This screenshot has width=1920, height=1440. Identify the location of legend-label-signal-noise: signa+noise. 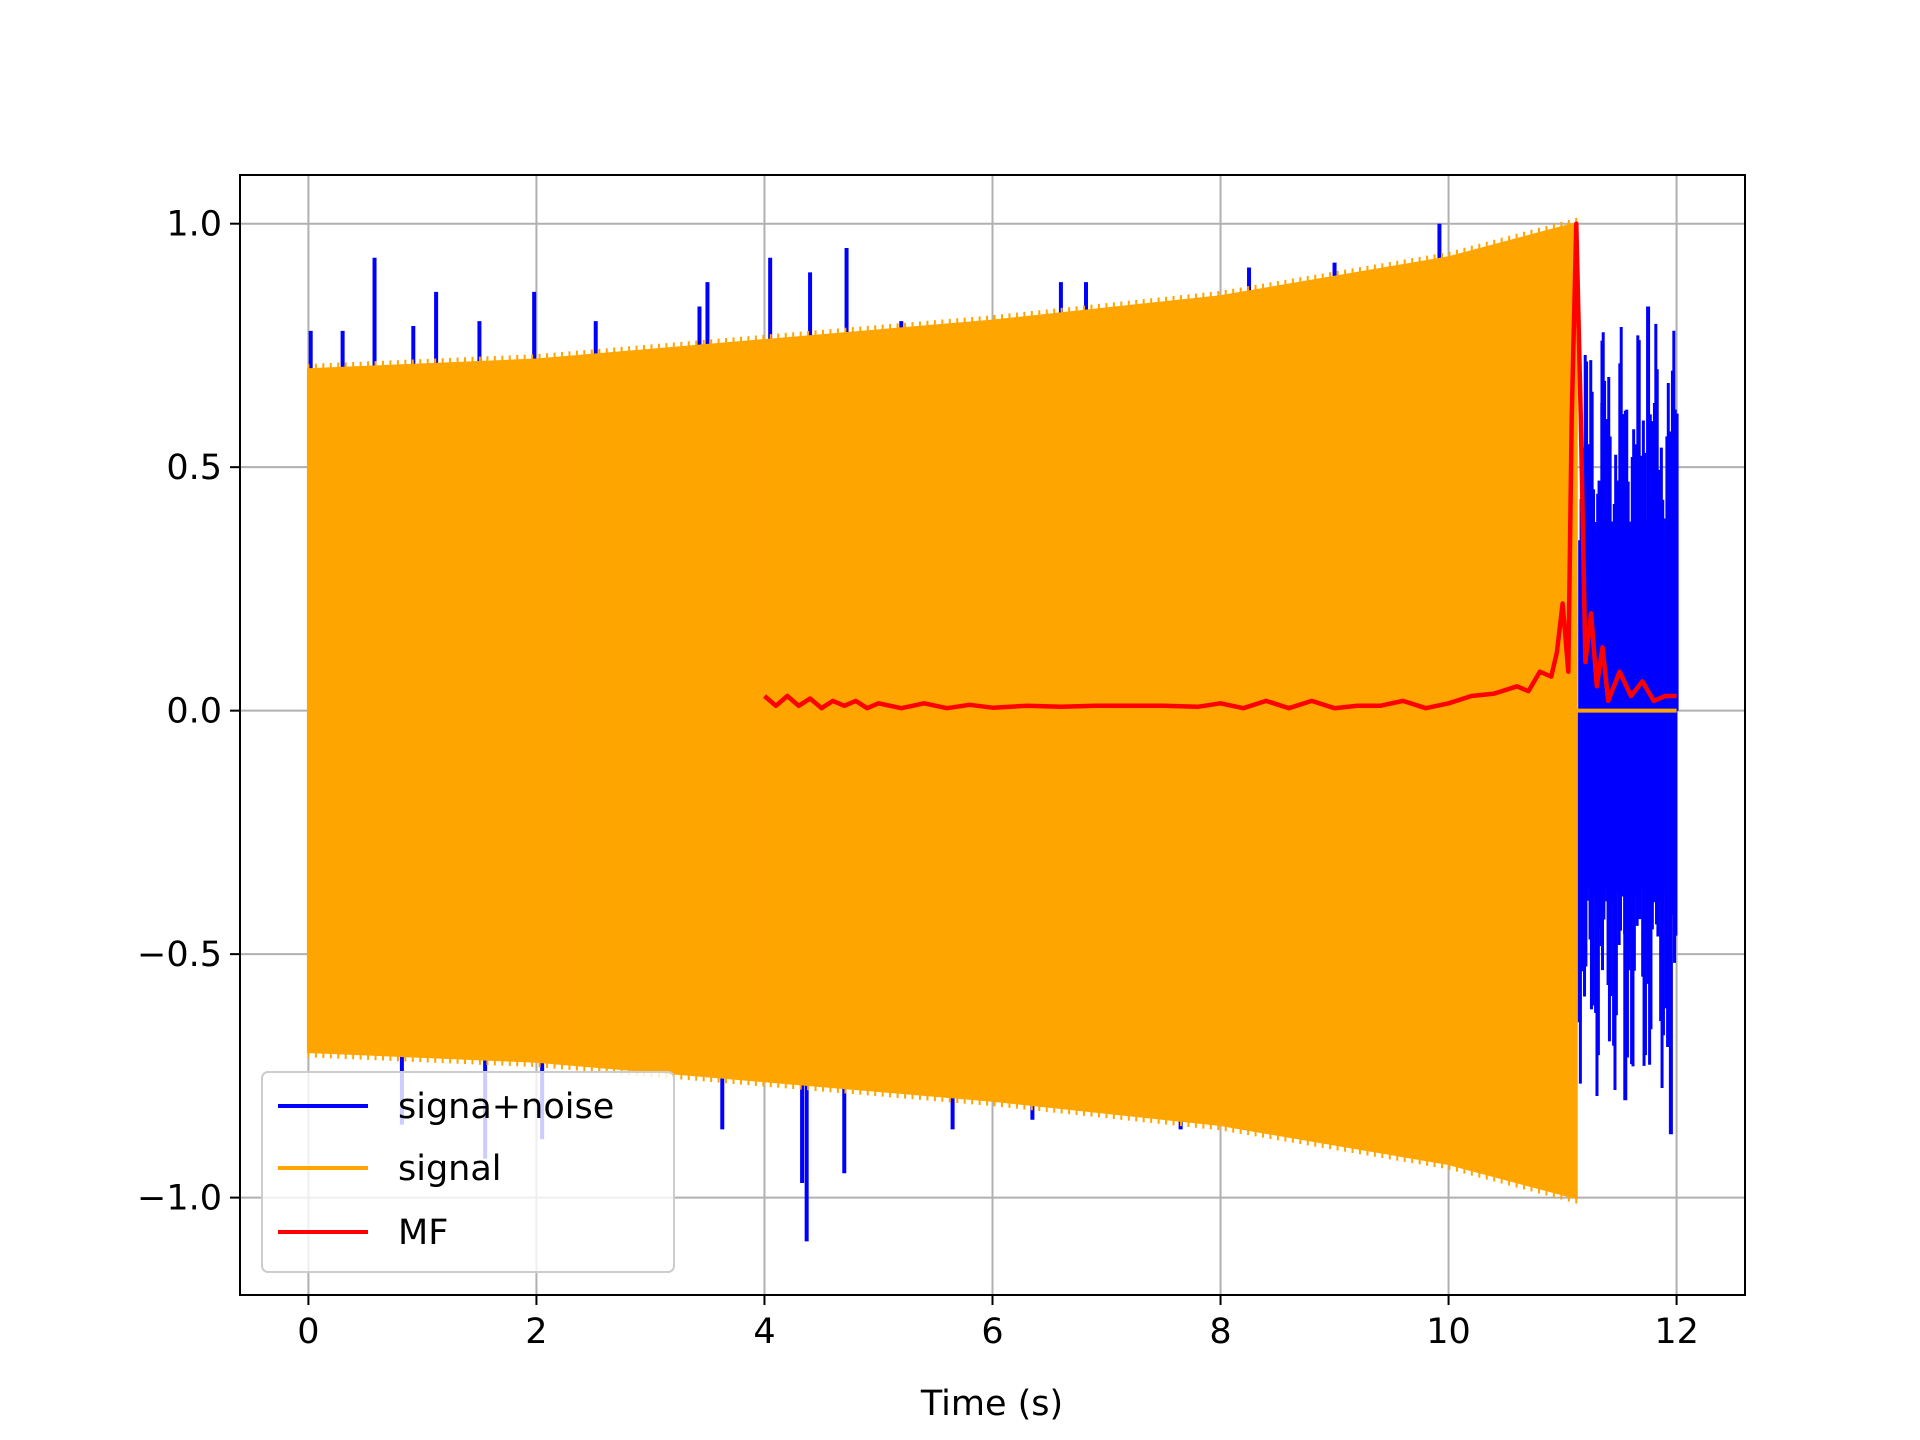
(506, 1107).